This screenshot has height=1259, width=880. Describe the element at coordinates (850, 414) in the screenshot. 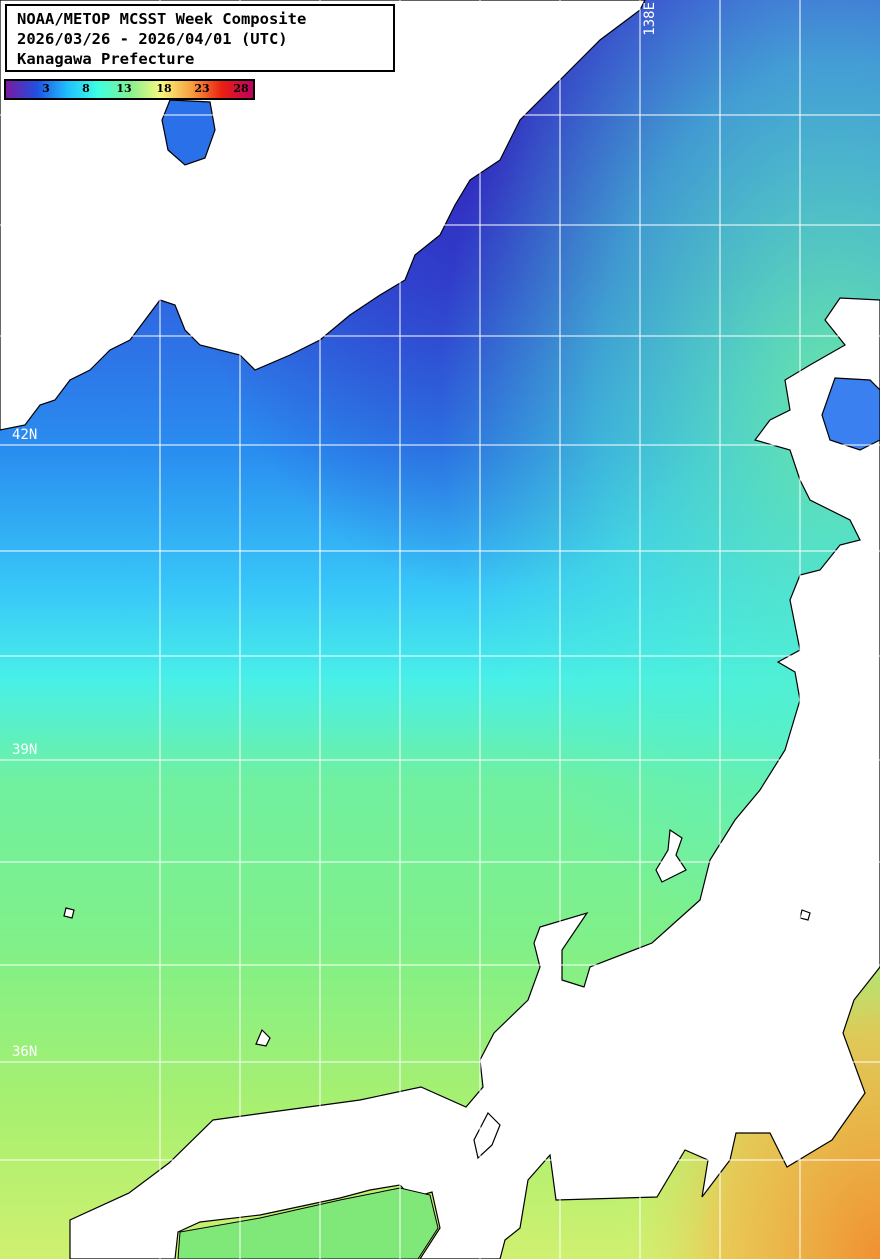

I see `uchiura-bay` at that location.